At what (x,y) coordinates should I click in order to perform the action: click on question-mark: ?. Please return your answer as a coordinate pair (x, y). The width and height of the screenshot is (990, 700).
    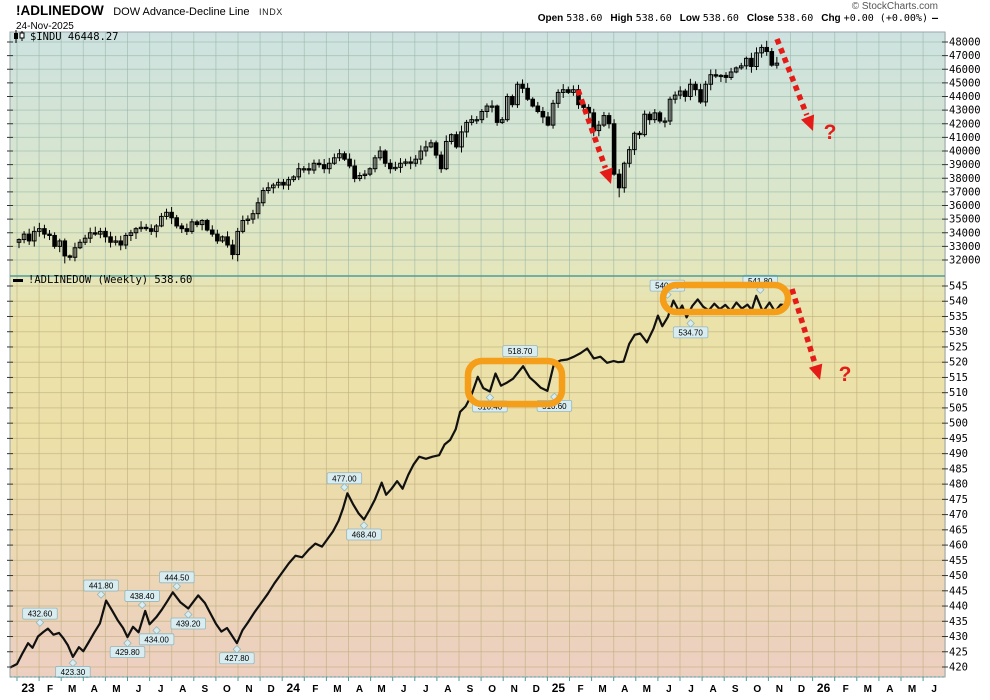
    Looking at the image, I should click on (830, 132).